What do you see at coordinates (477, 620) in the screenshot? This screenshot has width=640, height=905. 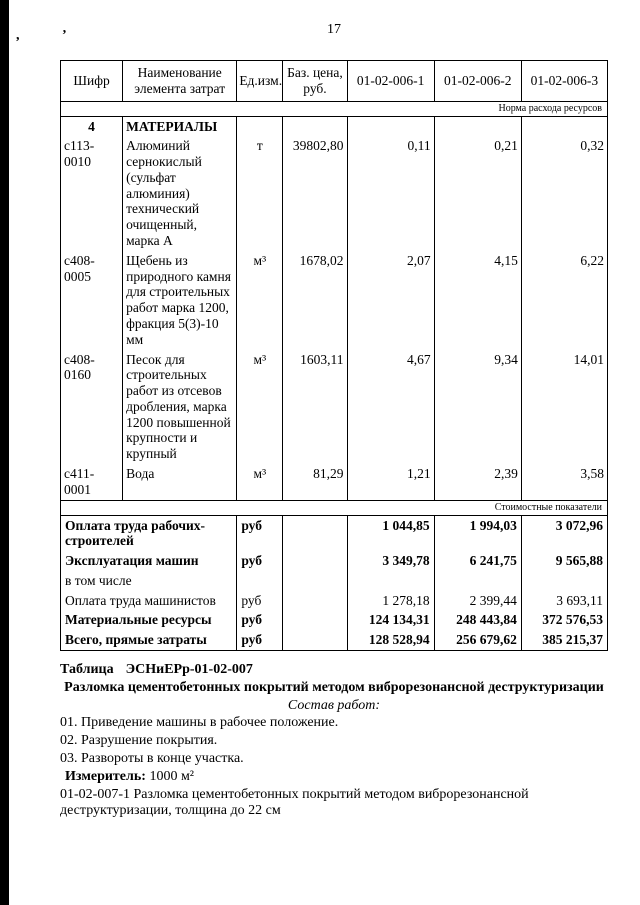 I see `cost-value-2: 248 443,84` at bounding box center [477, 620].